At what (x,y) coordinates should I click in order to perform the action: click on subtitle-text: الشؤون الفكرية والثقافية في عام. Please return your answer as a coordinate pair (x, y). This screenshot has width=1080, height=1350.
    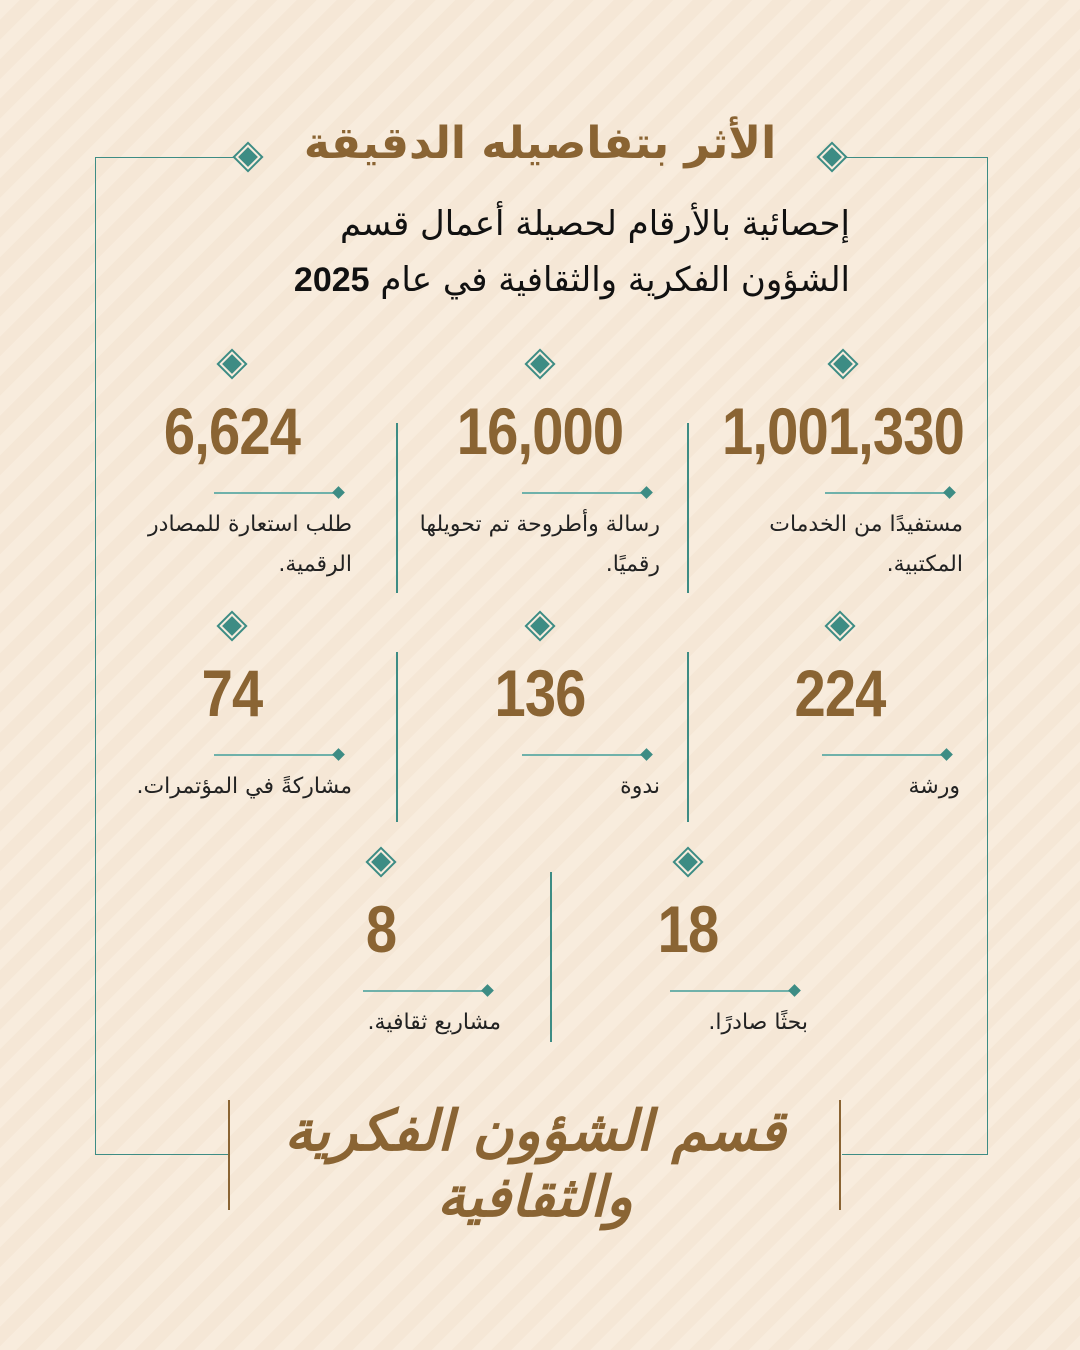
    Looking at the image, I should click on (615, 280).